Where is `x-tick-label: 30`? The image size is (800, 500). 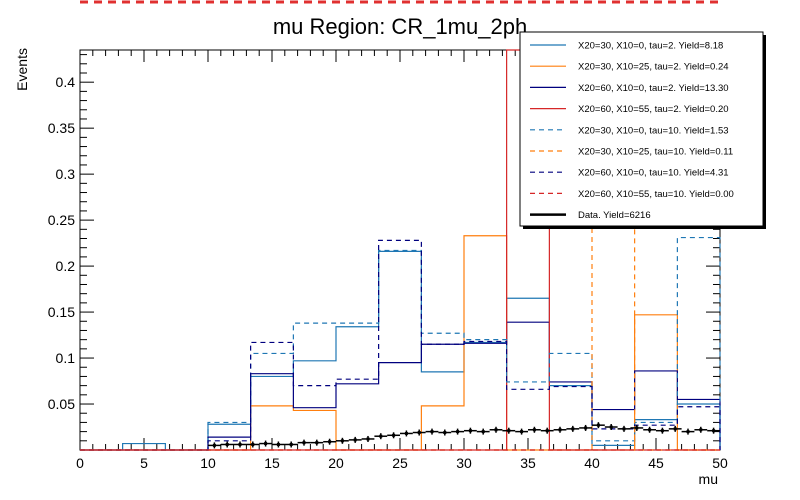 x-tick-label: 30 is located at coordinates (464, 463).